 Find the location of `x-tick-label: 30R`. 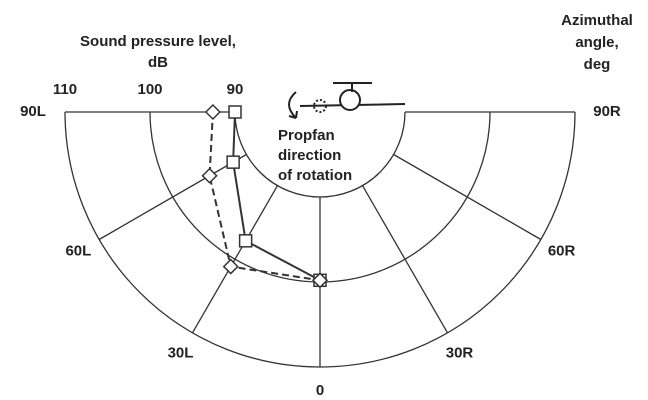

x-tick-label: 30R is located at coordinates (460, 353).